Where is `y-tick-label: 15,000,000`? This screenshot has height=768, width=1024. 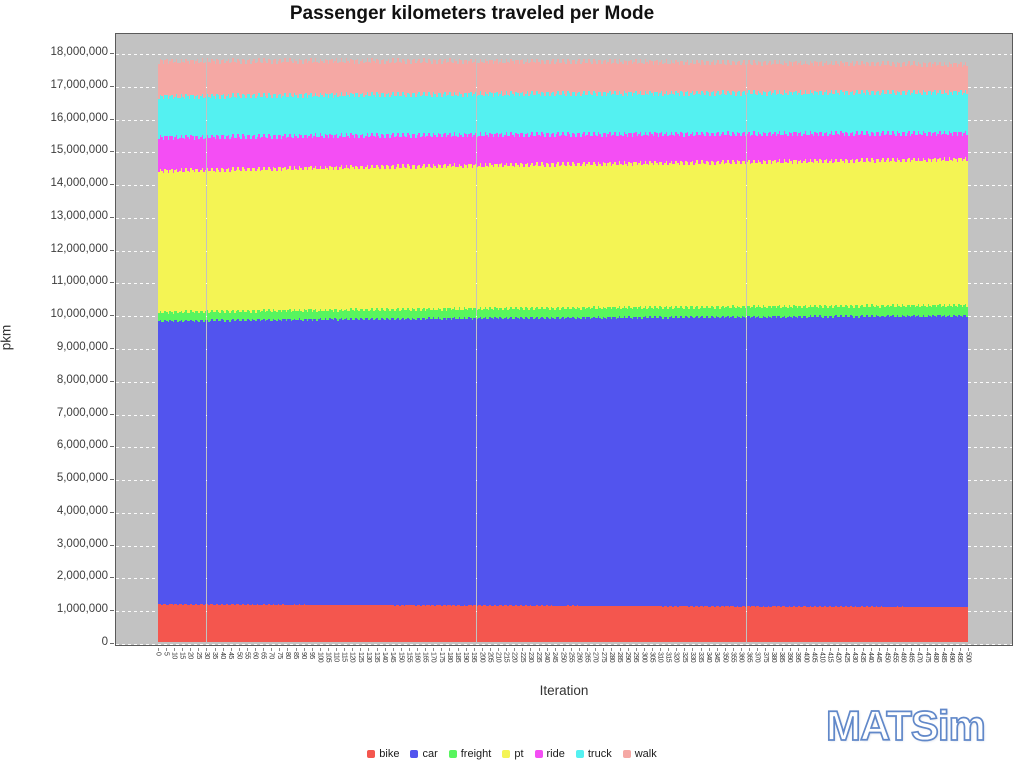
y-tick-label: 15,000,000 is located at coordinates (79, 150).